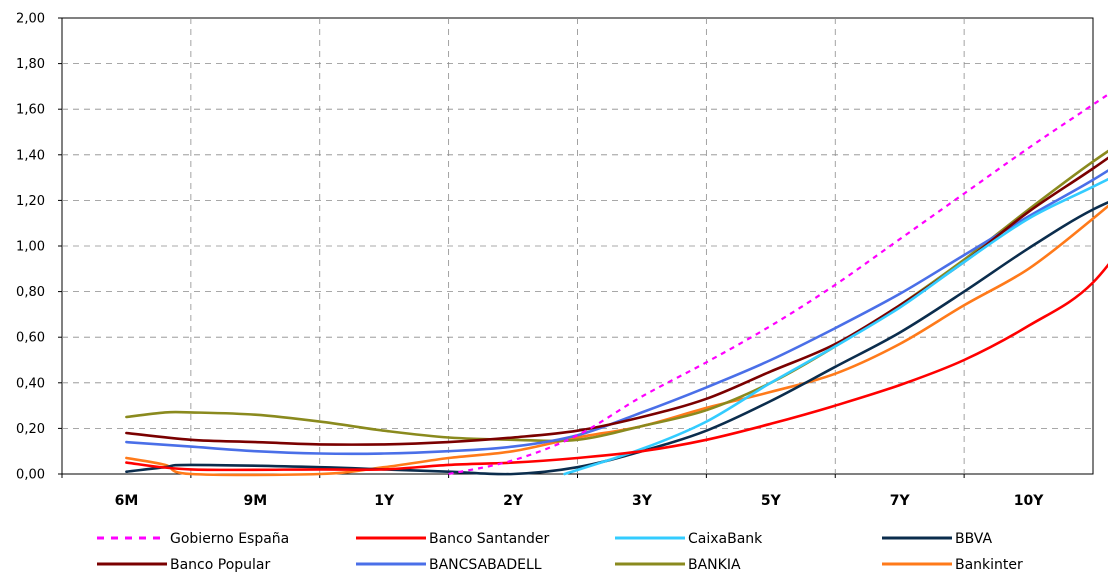  What do you see at coordinates (220, 565) in the screenshot?
I see `legend-label: Banco Popular` at bounding box center [220, 565].